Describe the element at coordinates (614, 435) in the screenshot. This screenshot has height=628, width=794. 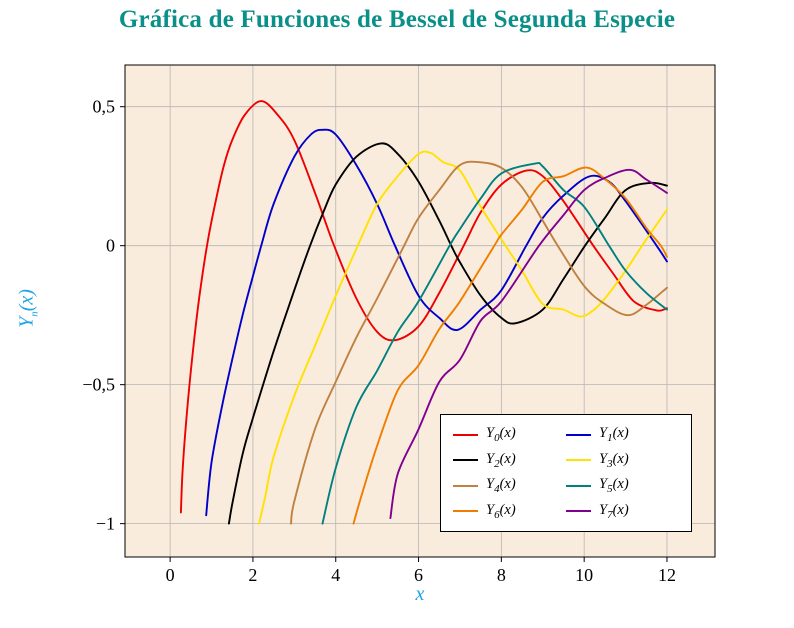
I see `legend-label: Y1(x)` at that location.